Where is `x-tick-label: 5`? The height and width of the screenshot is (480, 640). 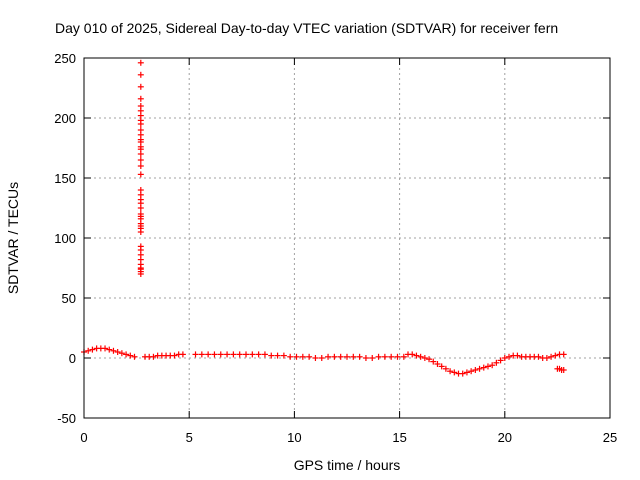
x-tick-label: 5 is located at coordinates (189, 437).